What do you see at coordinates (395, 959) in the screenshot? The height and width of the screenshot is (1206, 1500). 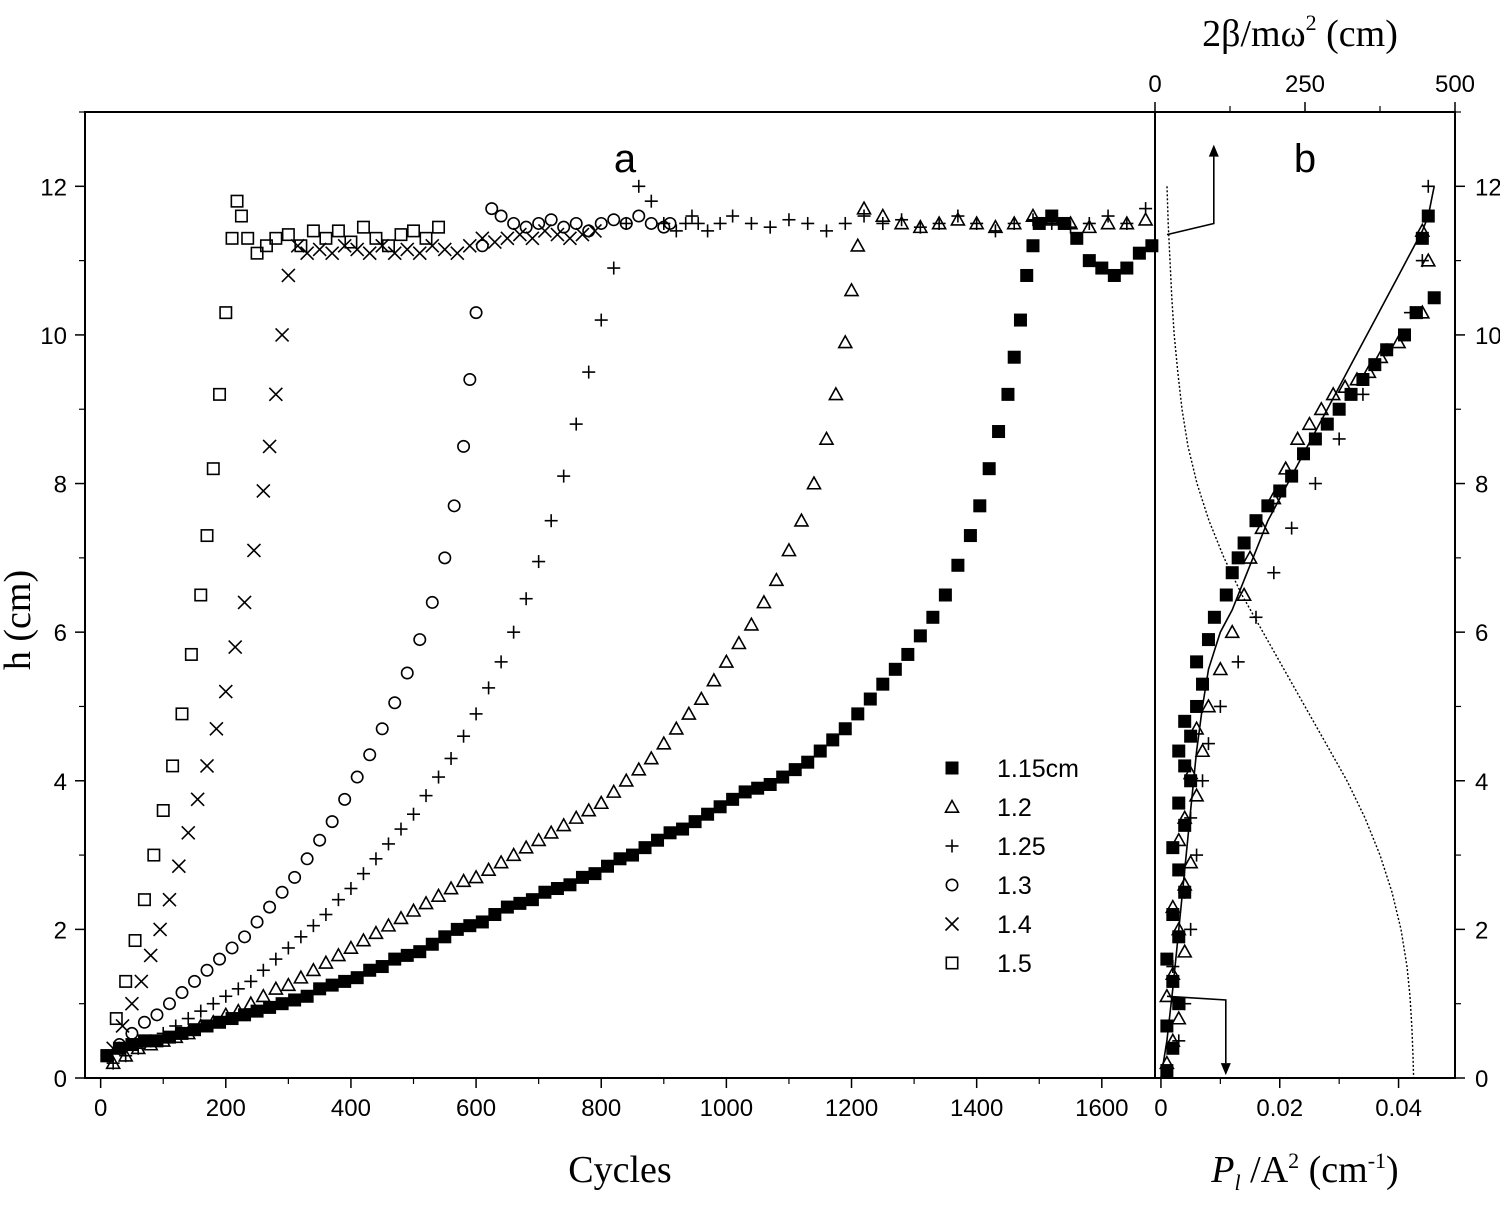 I see `point-a-0-23-shape` at bounding box center [395, 959].